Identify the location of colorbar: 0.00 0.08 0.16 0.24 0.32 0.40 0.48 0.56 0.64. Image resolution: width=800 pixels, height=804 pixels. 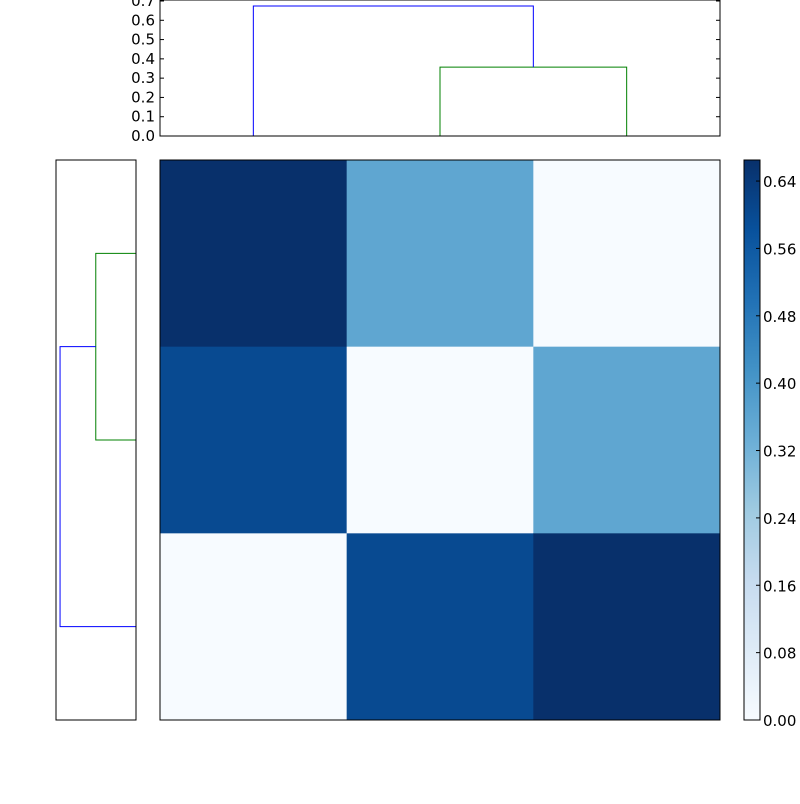
(769, 444).